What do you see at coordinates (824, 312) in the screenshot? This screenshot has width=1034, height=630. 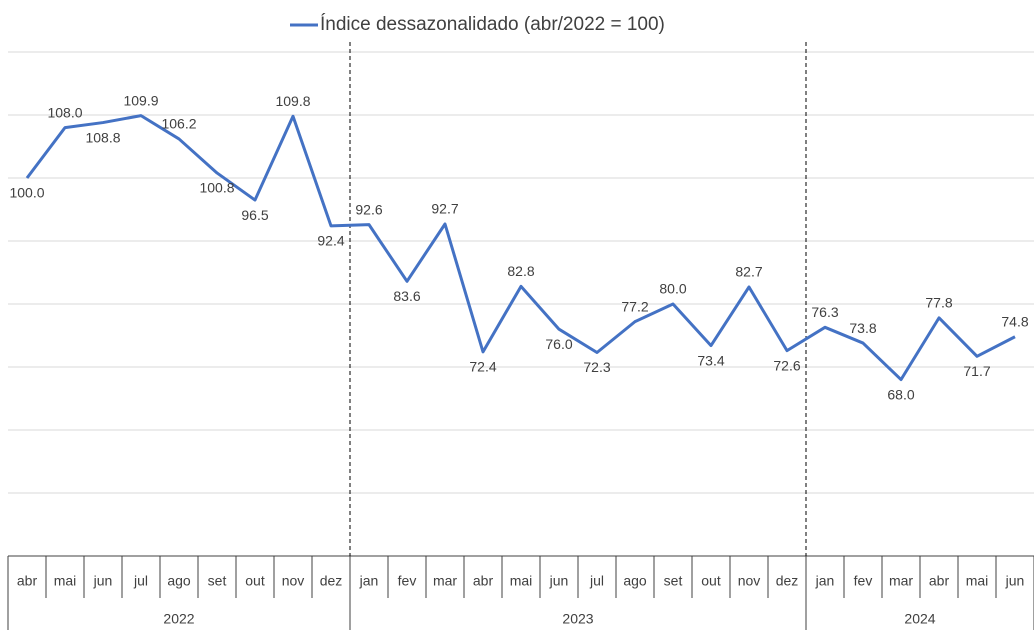 I see `data-label: 76.3` at bounding box center [824, 312].